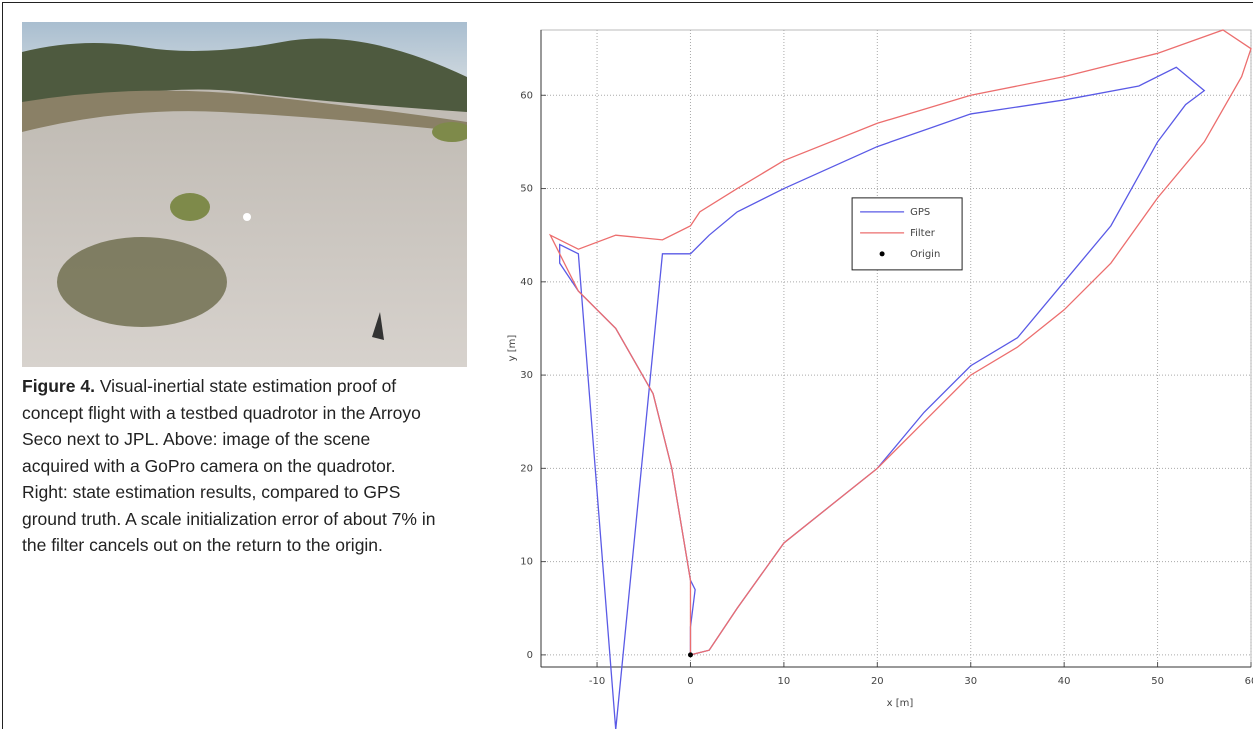 The image size is (1253, 729). What do you see at coordinates (1157, 681) in the screenshot?
I see `x-tick-label: 50` at bounding box center [1157, 681].